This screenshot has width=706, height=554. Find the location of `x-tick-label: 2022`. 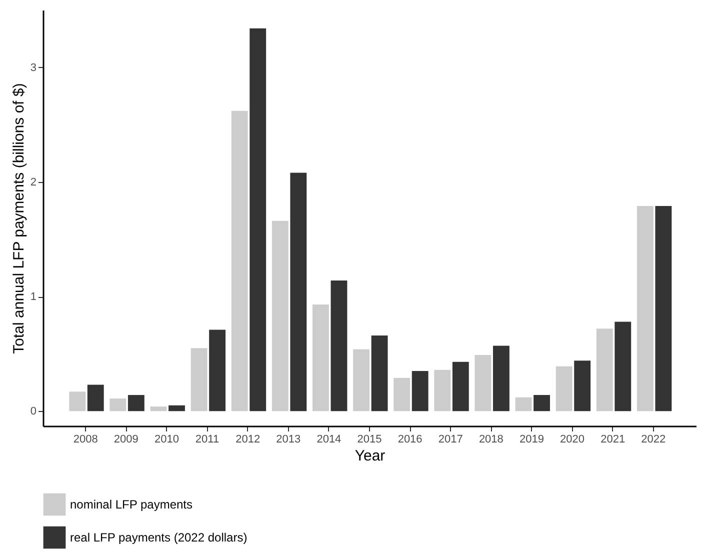

x-tick-label: 2022 is located at coordinates (653, 440).